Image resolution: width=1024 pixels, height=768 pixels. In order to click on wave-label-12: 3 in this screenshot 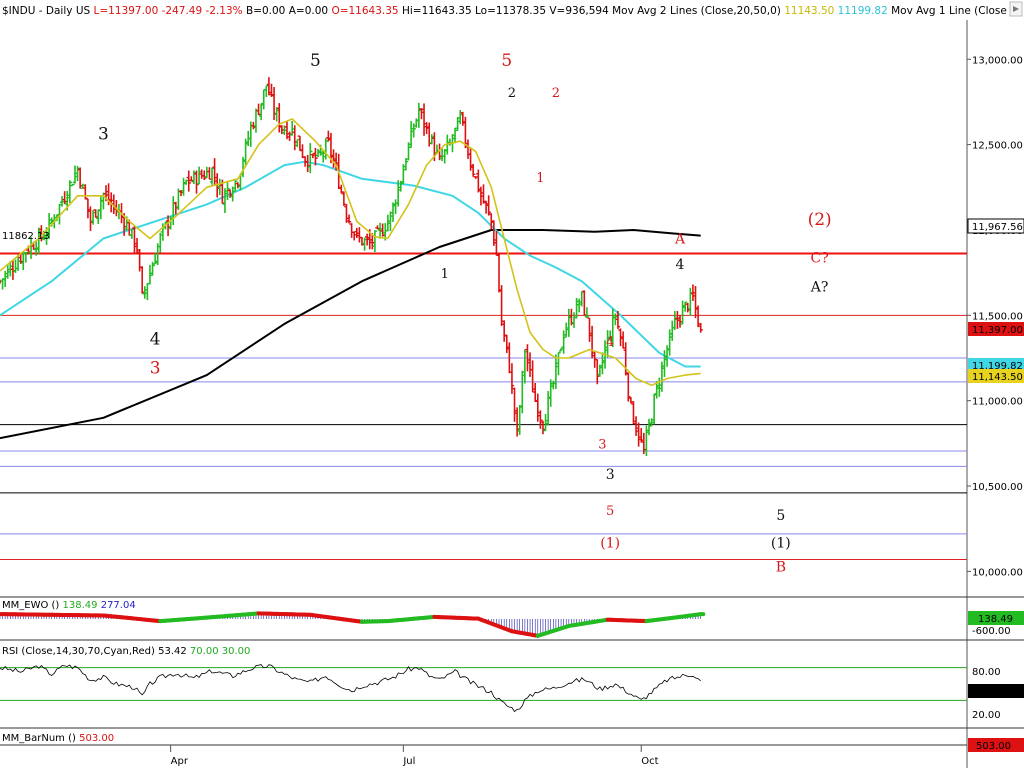, I will do `click(602, 444)`.